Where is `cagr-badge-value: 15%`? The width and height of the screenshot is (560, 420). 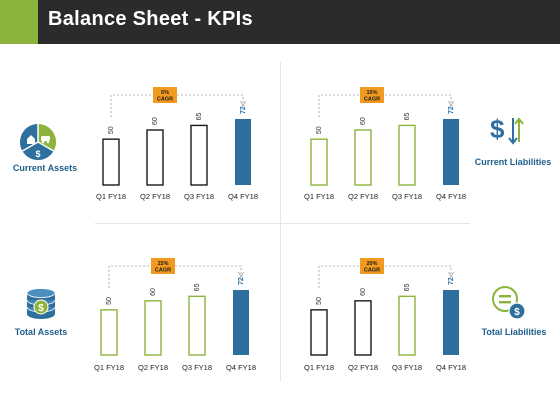 cagr-badge-value: 15% is located at coordinates (162, 264).